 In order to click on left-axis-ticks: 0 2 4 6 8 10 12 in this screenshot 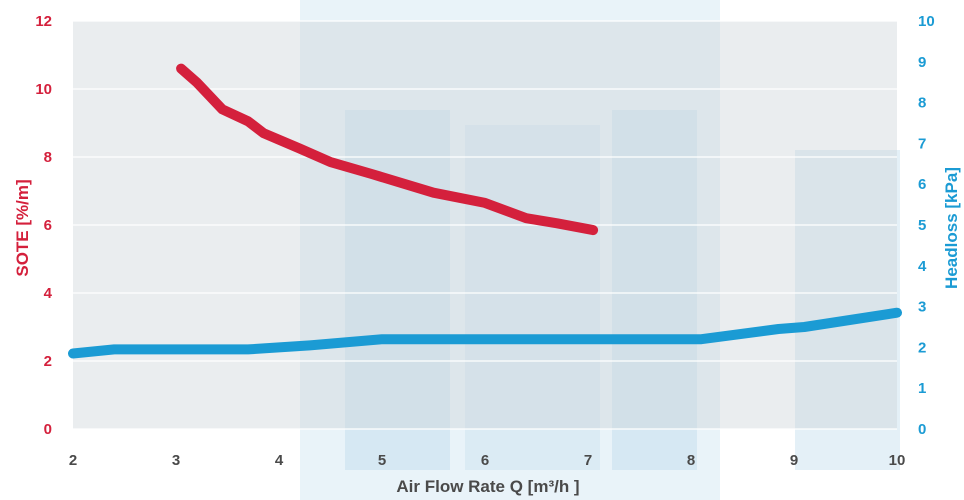, I will do `click(43, 225)`.